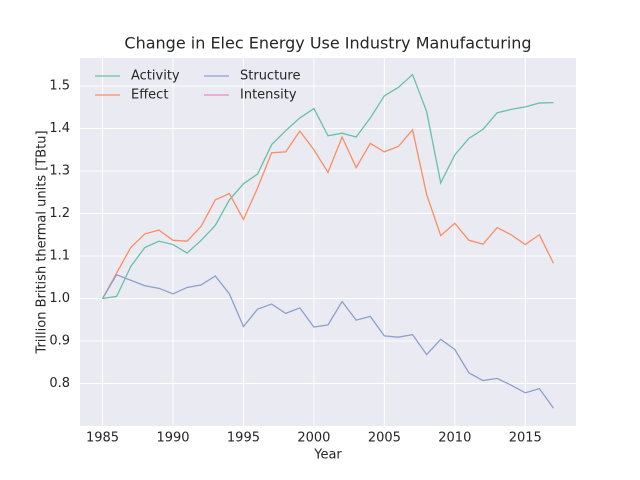  I want to click on legend-label: Intensity, so click(268, 95).